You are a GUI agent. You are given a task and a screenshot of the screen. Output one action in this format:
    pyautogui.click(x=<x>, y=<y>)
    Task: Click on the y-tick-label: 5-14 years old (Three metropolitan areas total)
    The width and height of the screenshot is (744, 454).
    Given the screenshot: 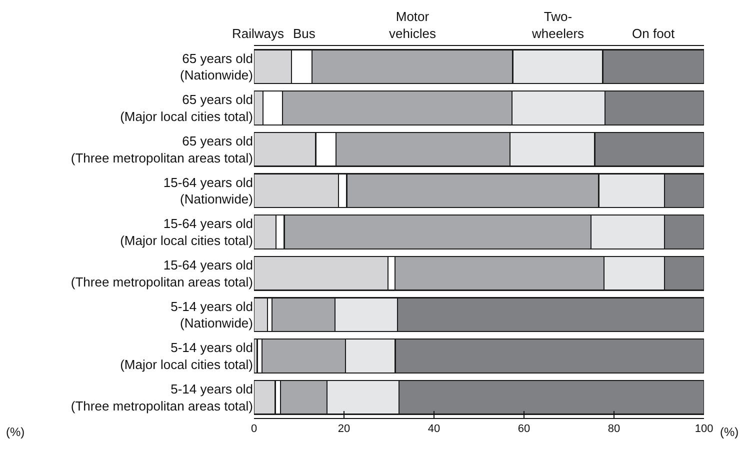 What is the action you would take?
    pyautogui.click(x=161, y=397)
    